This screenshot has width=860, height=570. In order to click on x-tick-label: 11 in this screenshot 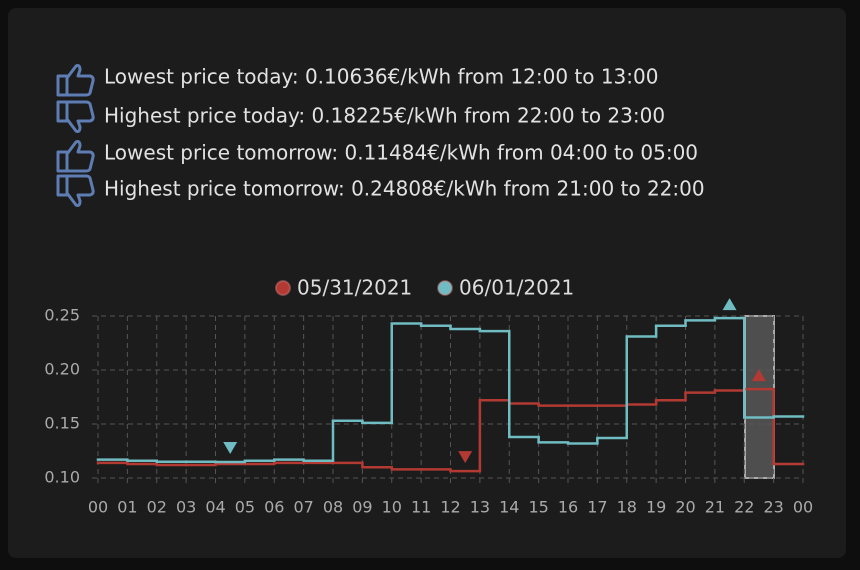, I will do `click(421, 507)`.